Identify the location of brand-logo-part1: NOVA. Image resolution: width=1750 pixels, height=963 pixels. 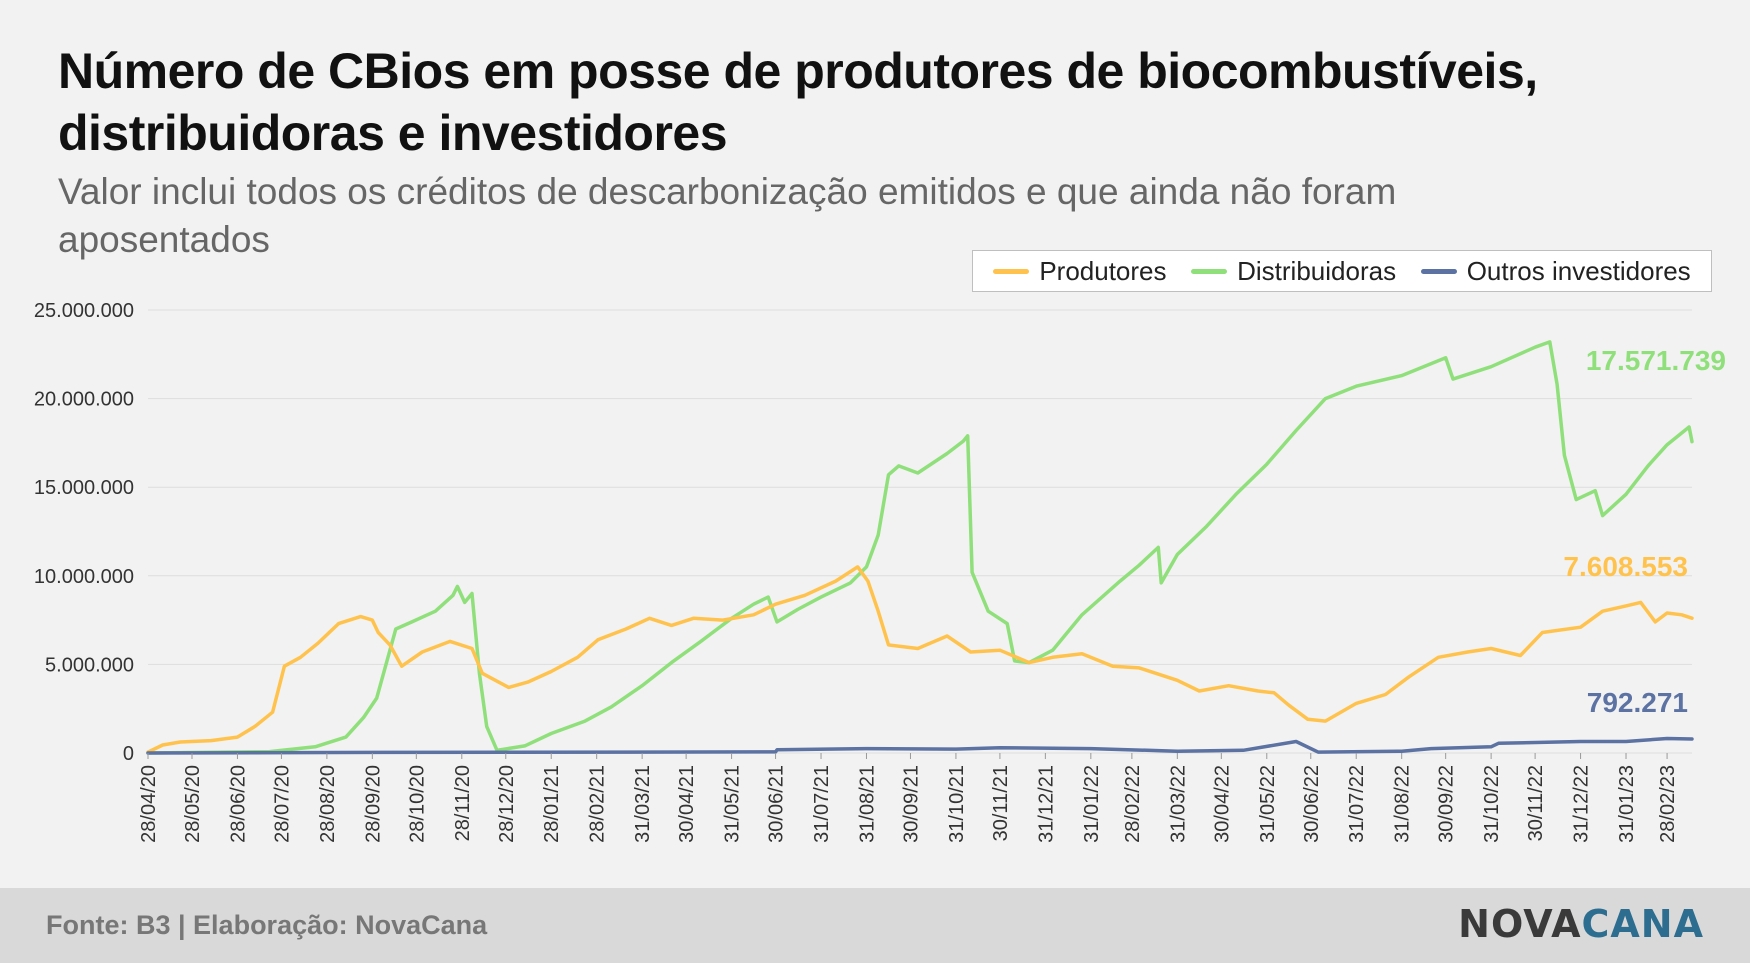
(1520, 924).